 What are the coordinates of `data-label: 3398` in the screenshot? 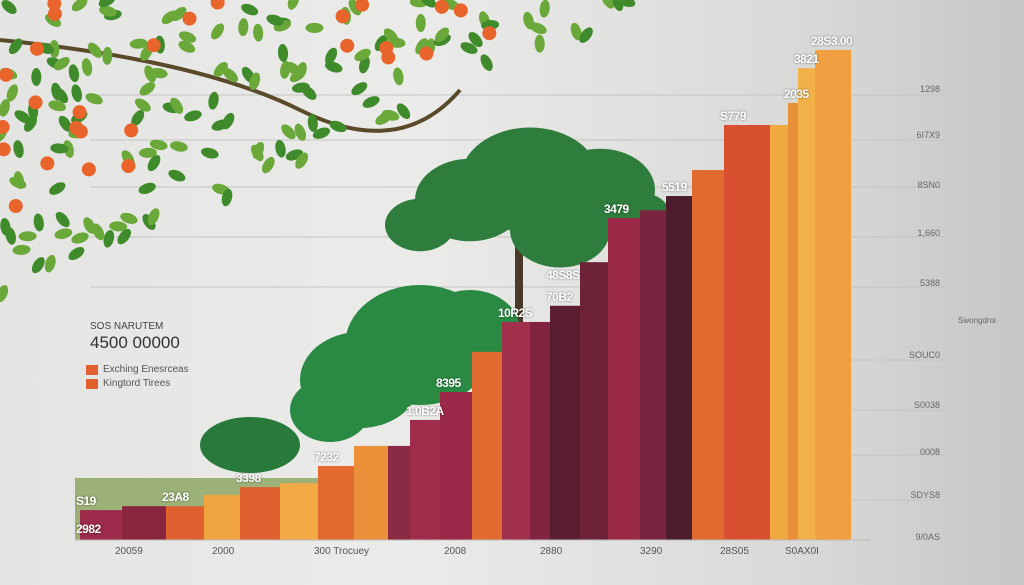 It's located at (248, 478).